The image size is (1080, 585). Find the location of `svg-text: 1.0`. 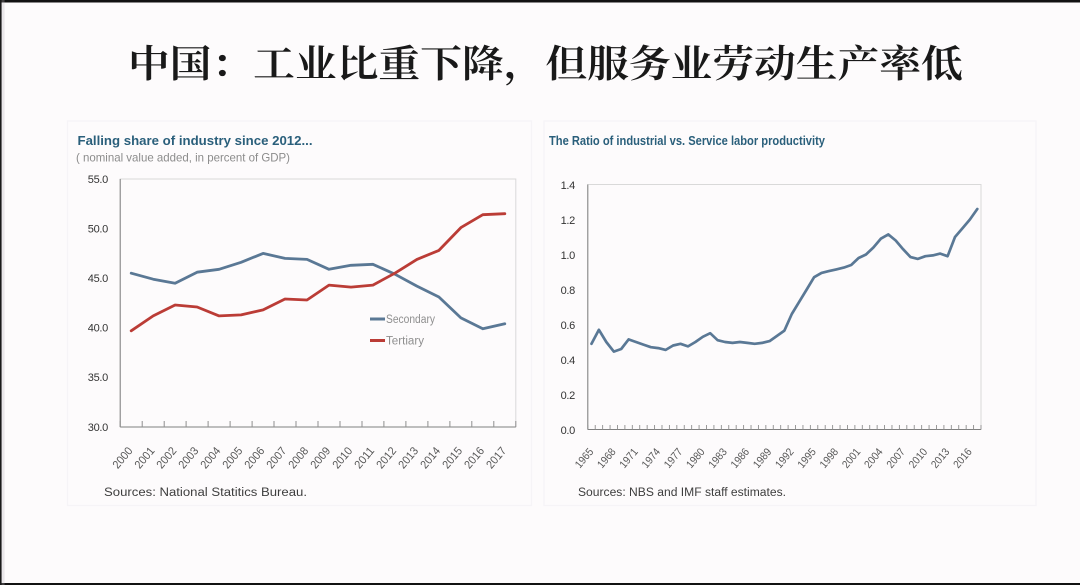

svg-text: 1.0 is located at coordinates (568, 256).